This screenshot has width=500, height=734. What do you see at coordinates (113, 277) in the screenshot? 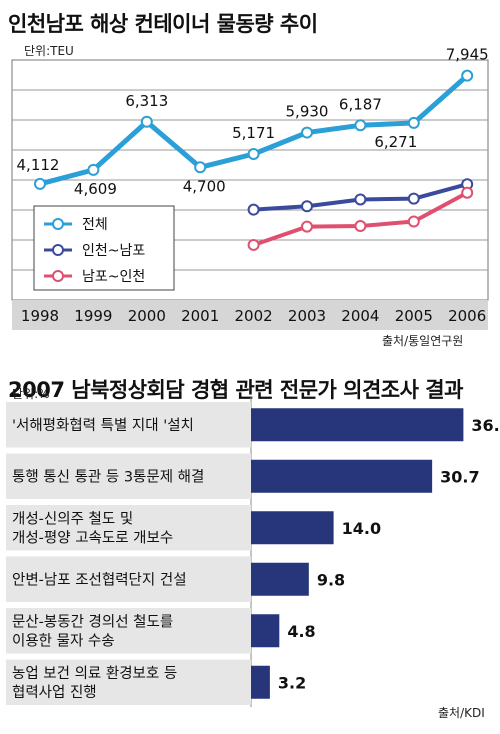
I see `legend-label: 남포~인천` at bounding box center [113, 277].